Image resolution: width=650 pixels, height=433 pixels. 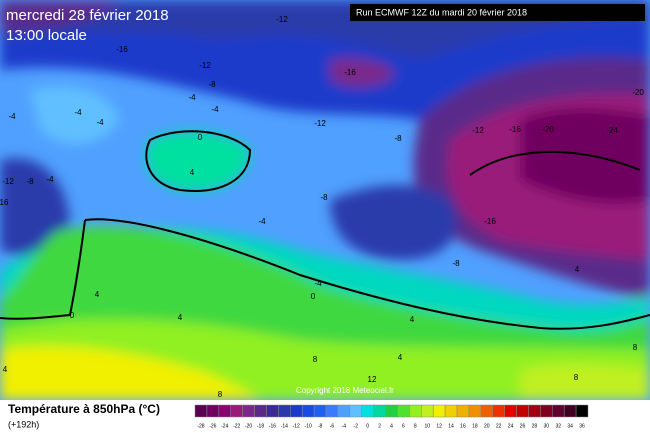 What do you see at coordinates (260, 426) in the screenshot?
I see `colorbar-tick-label: -18` at bounding box center [260, 426].